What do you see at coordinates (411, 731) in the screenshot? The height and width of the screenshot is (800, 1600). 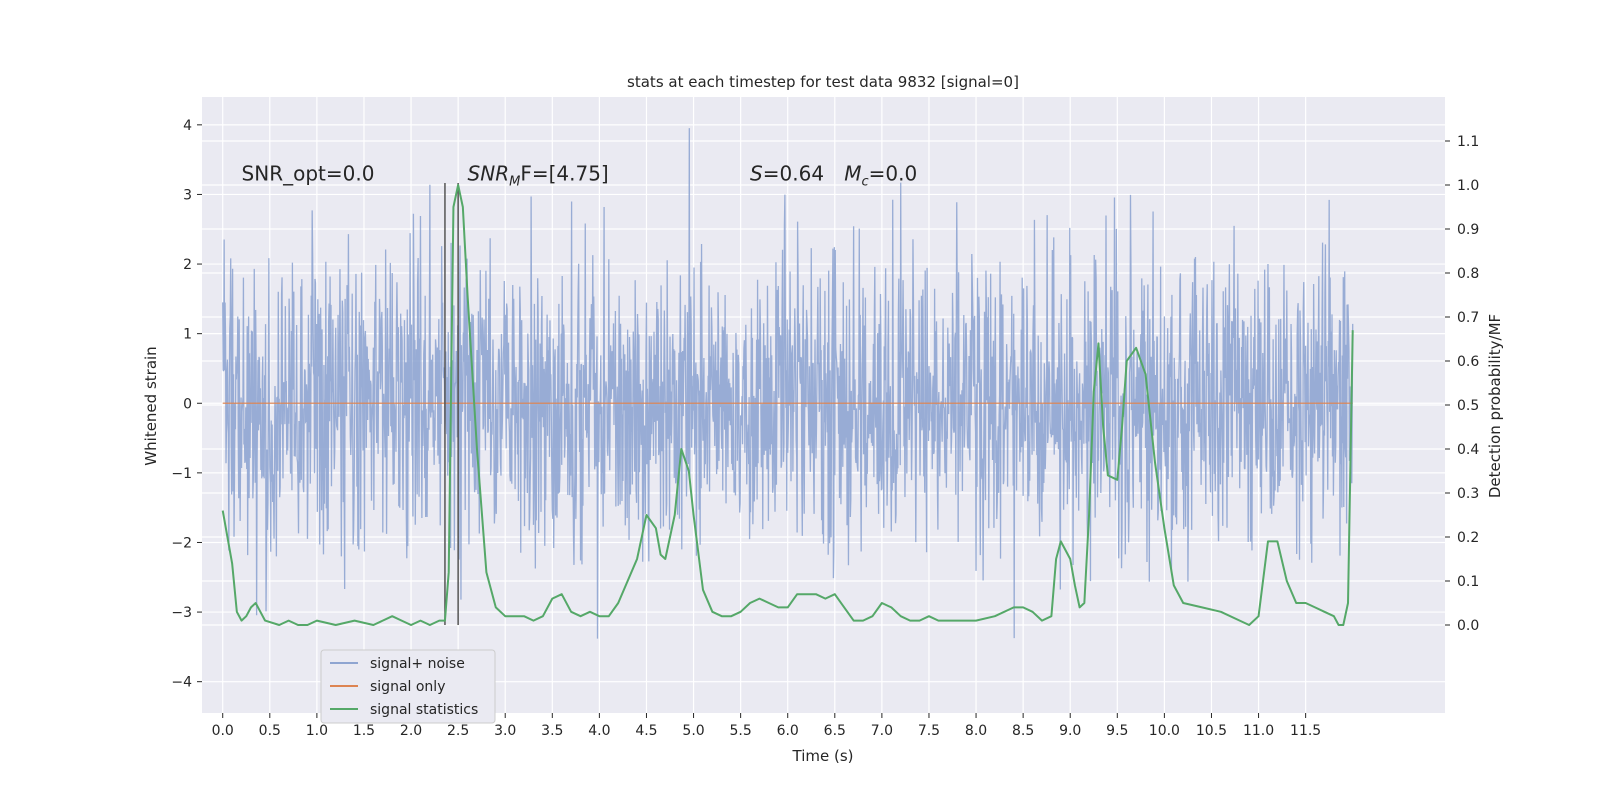 I see `x-tick-label: 2.0` at bounding box center [411, 731].